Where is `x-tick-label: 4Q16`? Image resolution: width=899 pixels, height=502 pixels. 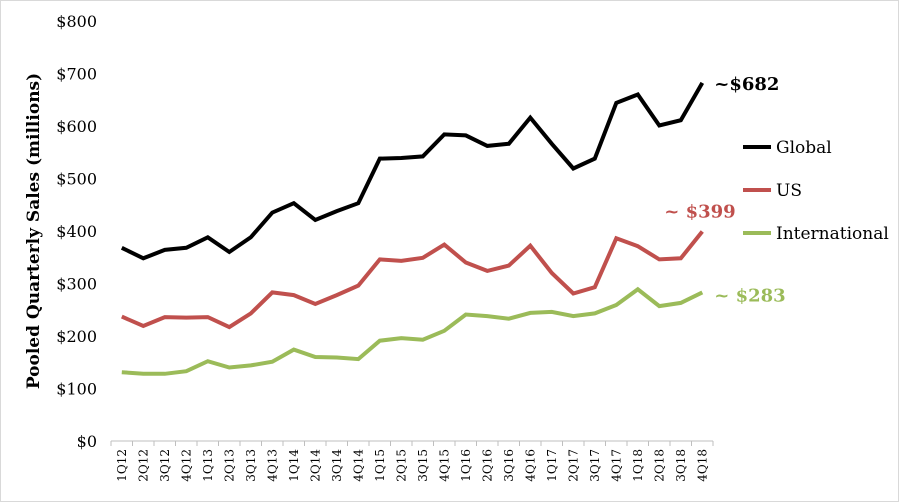 x-tick-label: 4Q16 is located at coordinates (530, 465).